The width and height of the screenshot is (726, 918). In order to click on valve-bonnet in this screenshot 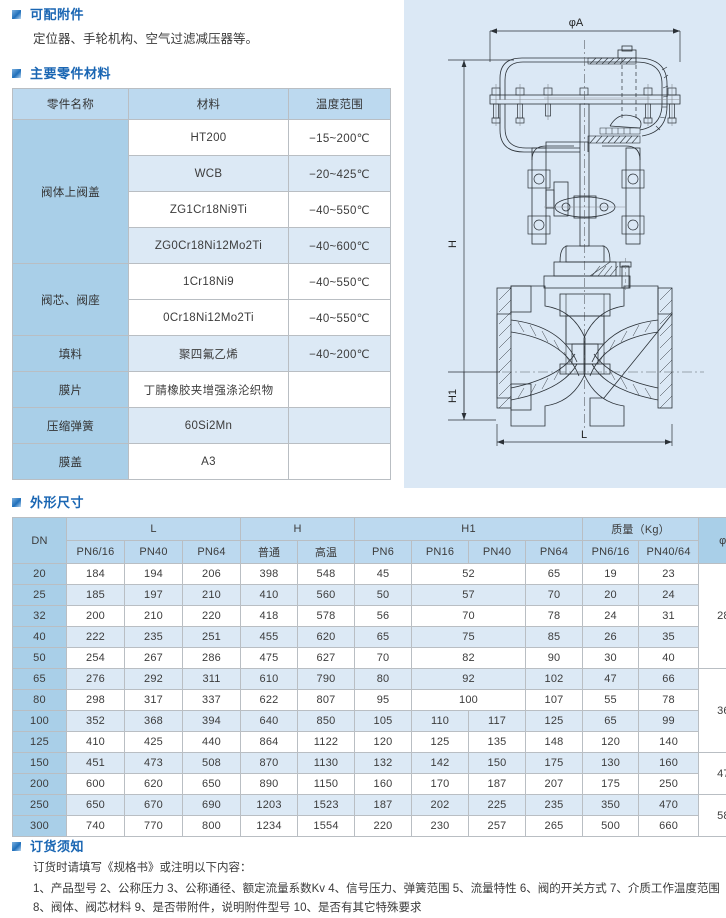, I will do `click(587, 269)`.